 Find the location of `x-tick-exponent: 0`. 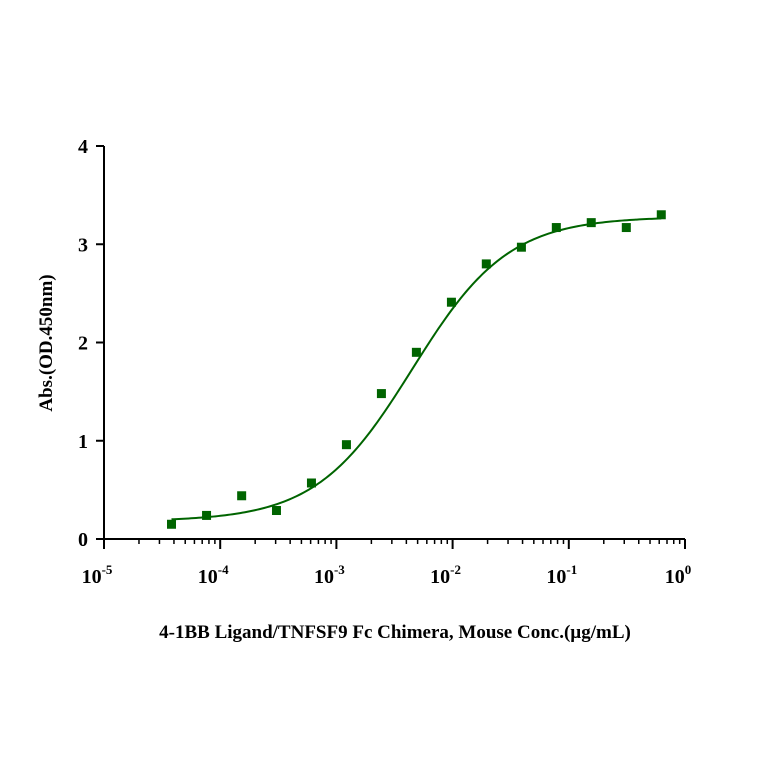

x-tick-exponent: 0 is located at coordinates (688, 569).